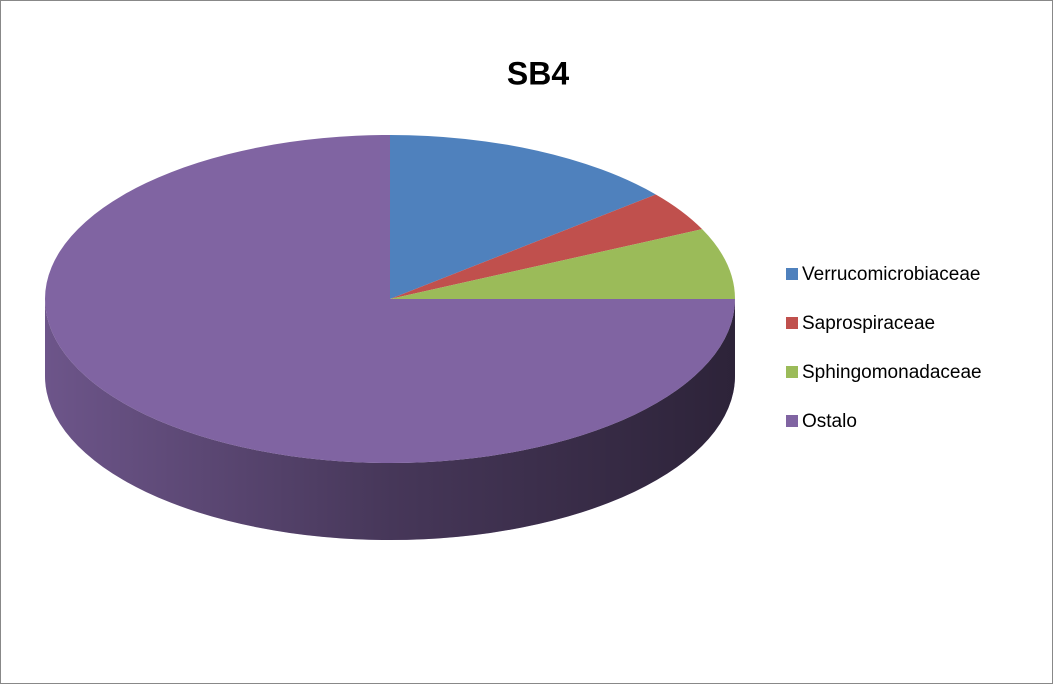 This screenshot has width=1053, height=684. I want to click on legend-label: Verrucomicrobiaceae, so click(891, 274).